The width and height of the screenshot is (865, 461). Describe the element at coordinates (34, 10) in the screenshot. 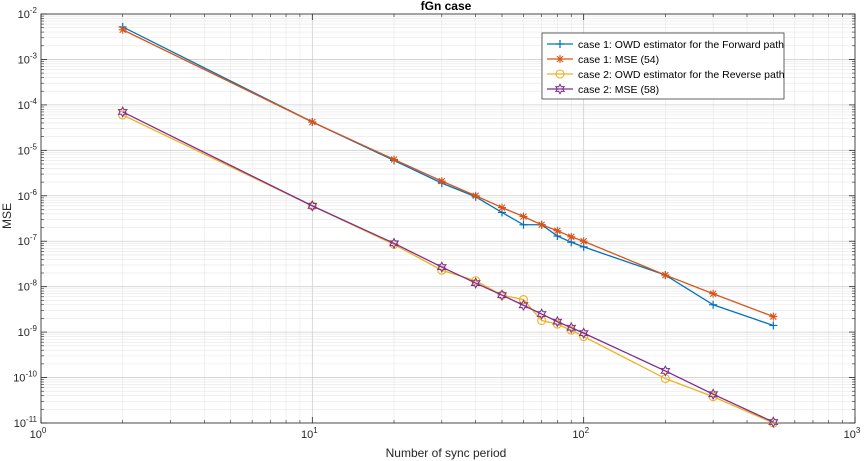

I see `y-tick-exponent: -2` at that location.